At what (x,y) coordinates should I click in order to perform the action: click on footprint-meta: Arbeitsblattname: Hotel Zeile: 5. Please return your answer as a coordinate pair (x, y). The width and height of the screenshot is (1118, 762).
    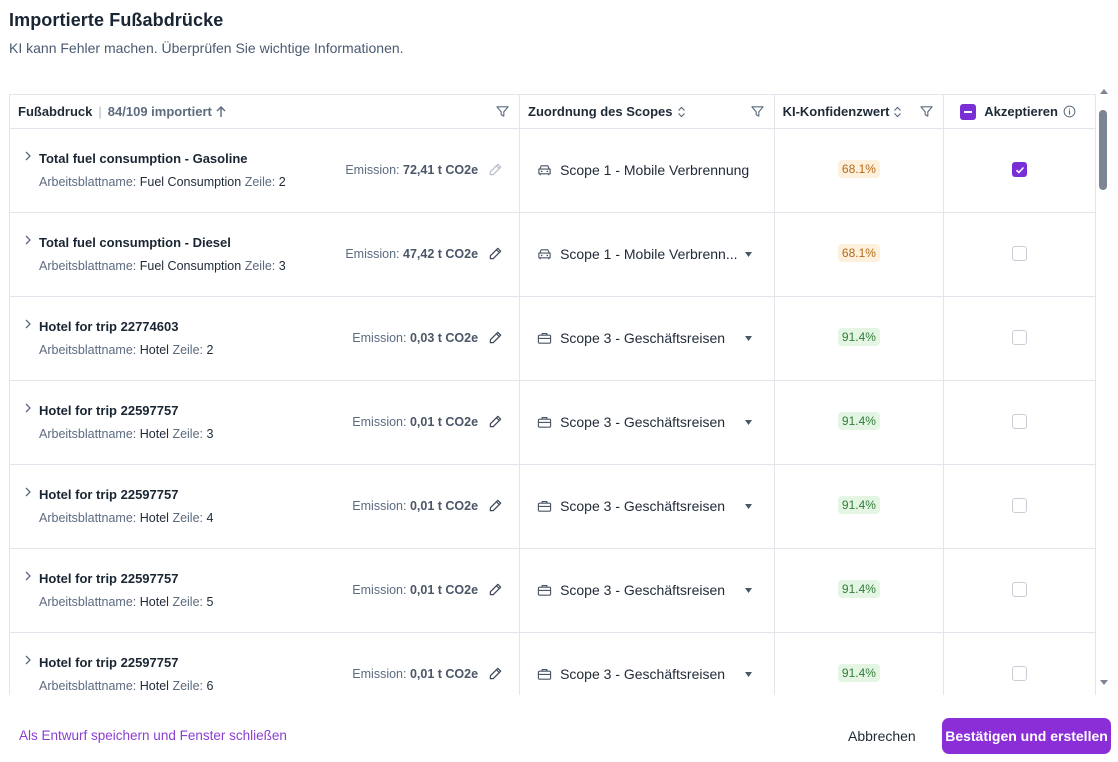
    Looking at the image, I should click on (126, 602).